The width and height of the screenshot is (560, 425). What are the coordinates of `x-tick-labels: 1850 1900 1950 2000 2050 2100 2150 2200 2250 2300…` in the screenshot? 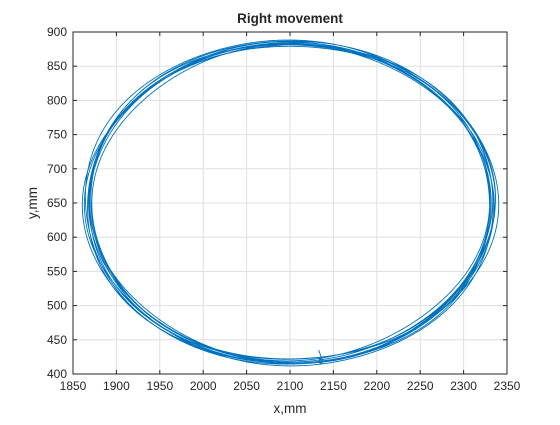 It's located at (290, 386).